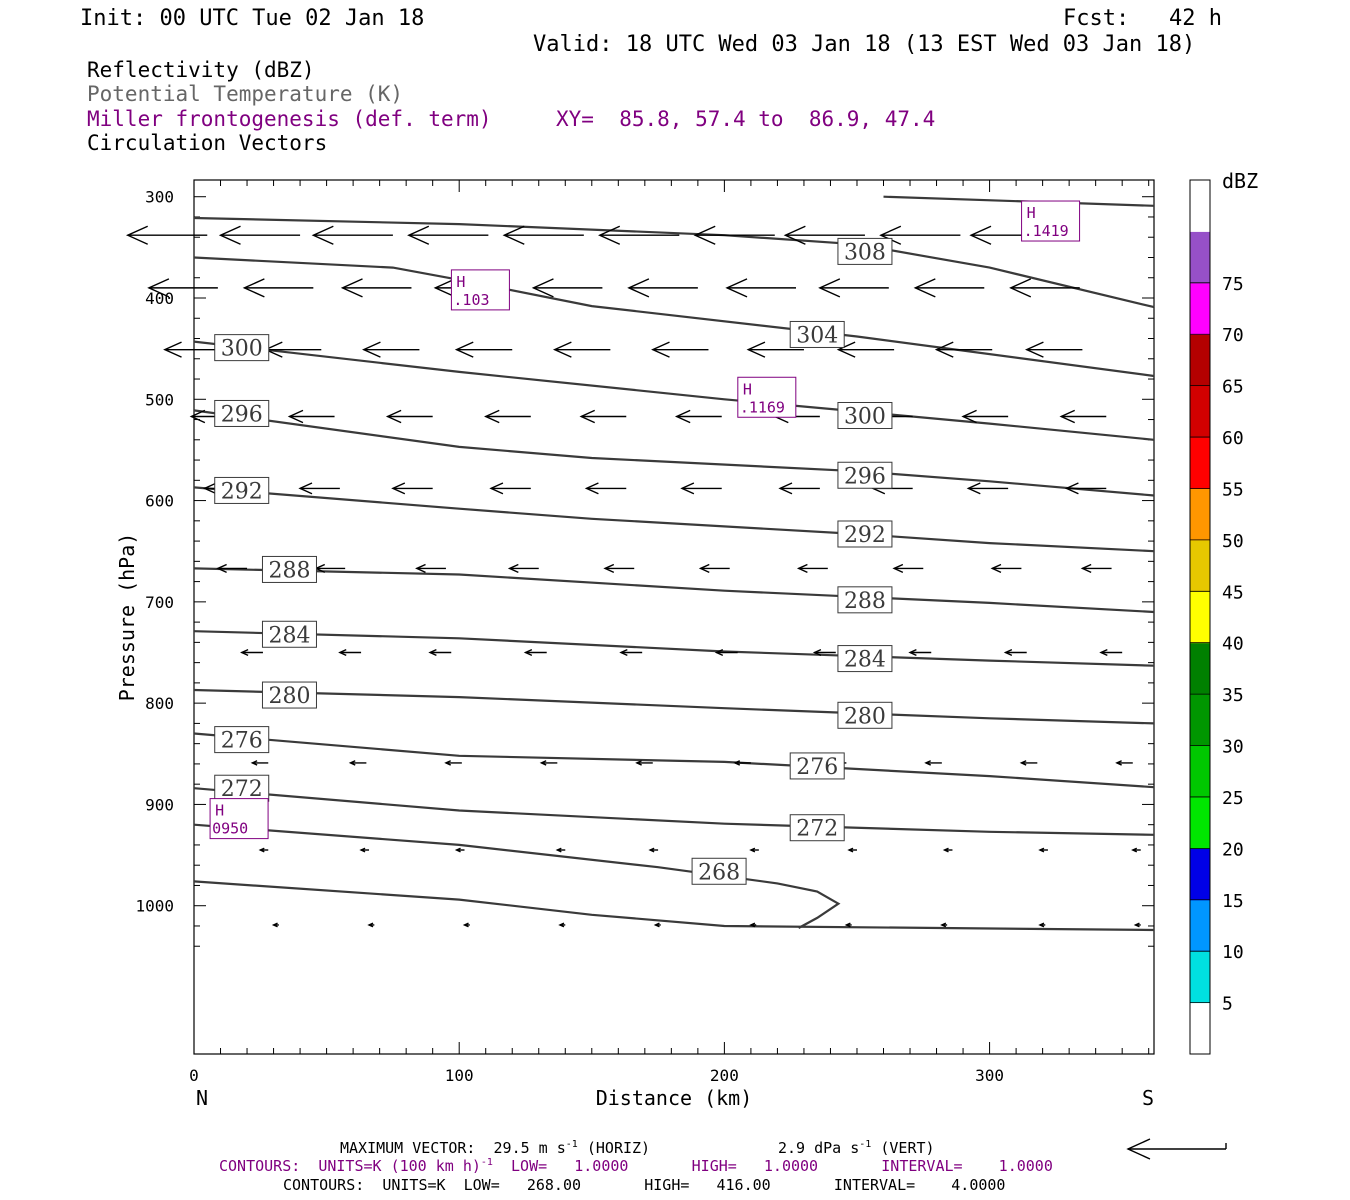  Describe the element at coordinates (159, 197) in the screenshot. I see `y-tick-label: 300` at that location.